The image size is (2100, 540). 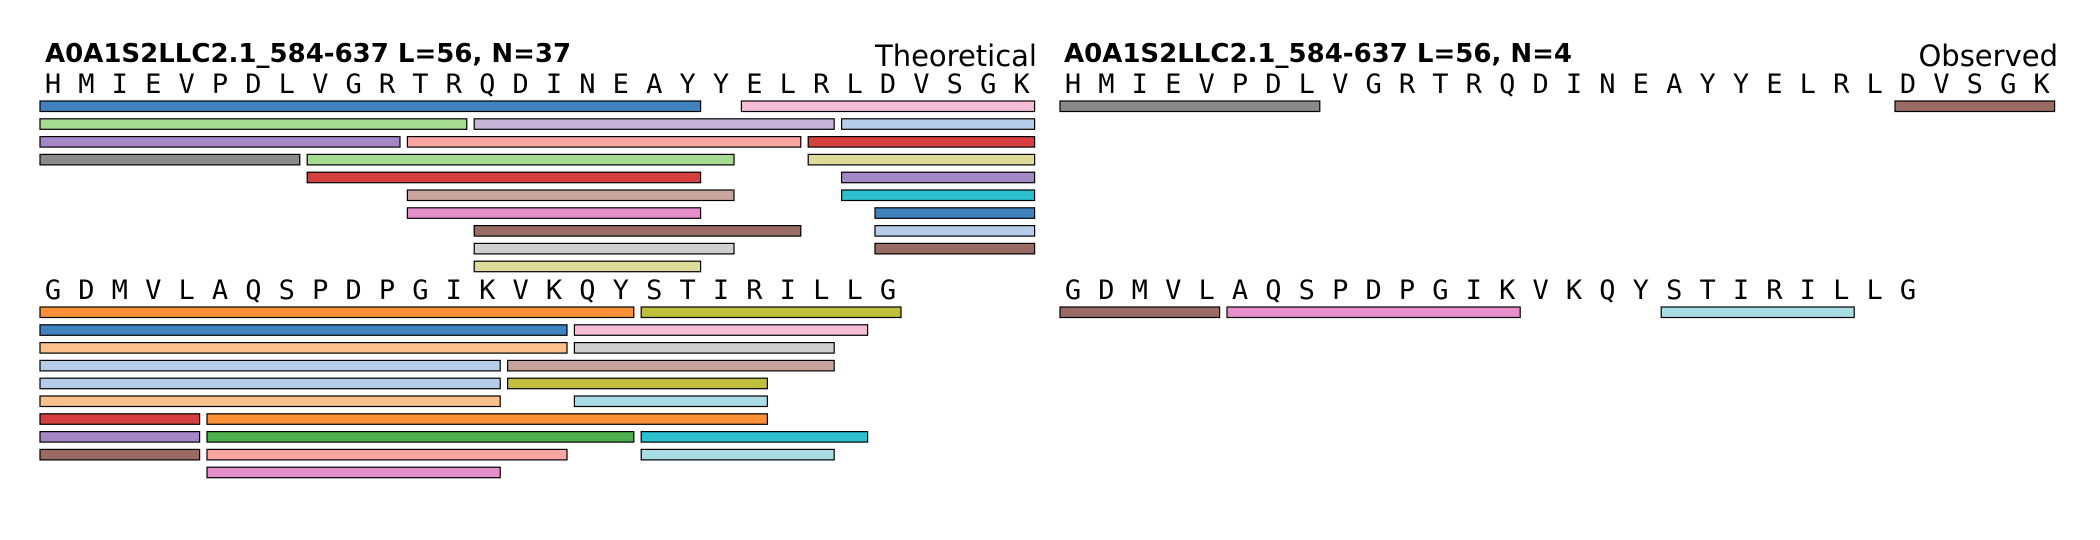 What do you see at coordinates (1240, 290) in the screenshot?
I see `residue-A: A` at bounding box center [1240, 290].